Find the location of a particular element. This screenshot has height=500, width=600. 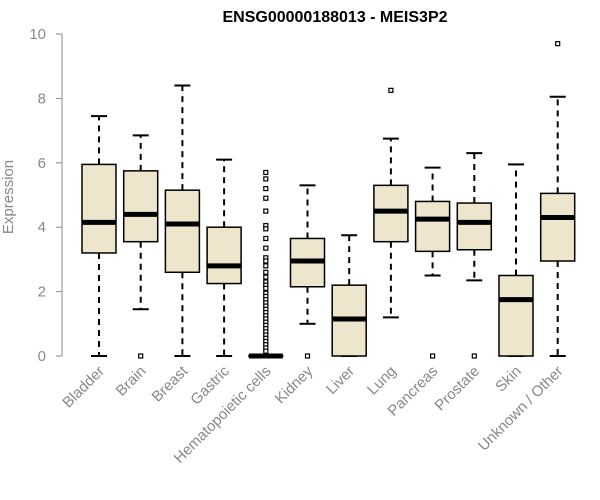

x-tick-label: Bladder is located at coordinates (83, 387).